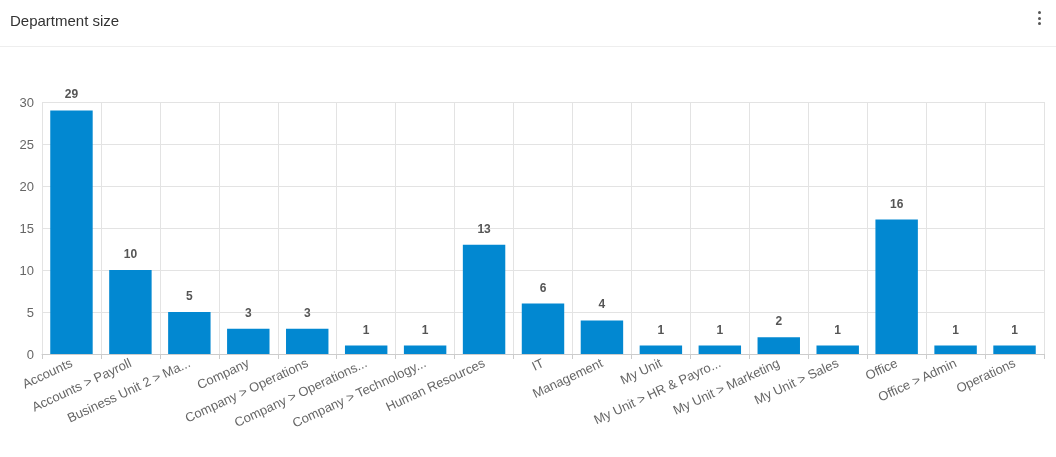 The width and height of the screenshot is (1056, 457). Describe the element at coordinates (484, 228) in the screenshot. I see `data-label: 13` at that location.